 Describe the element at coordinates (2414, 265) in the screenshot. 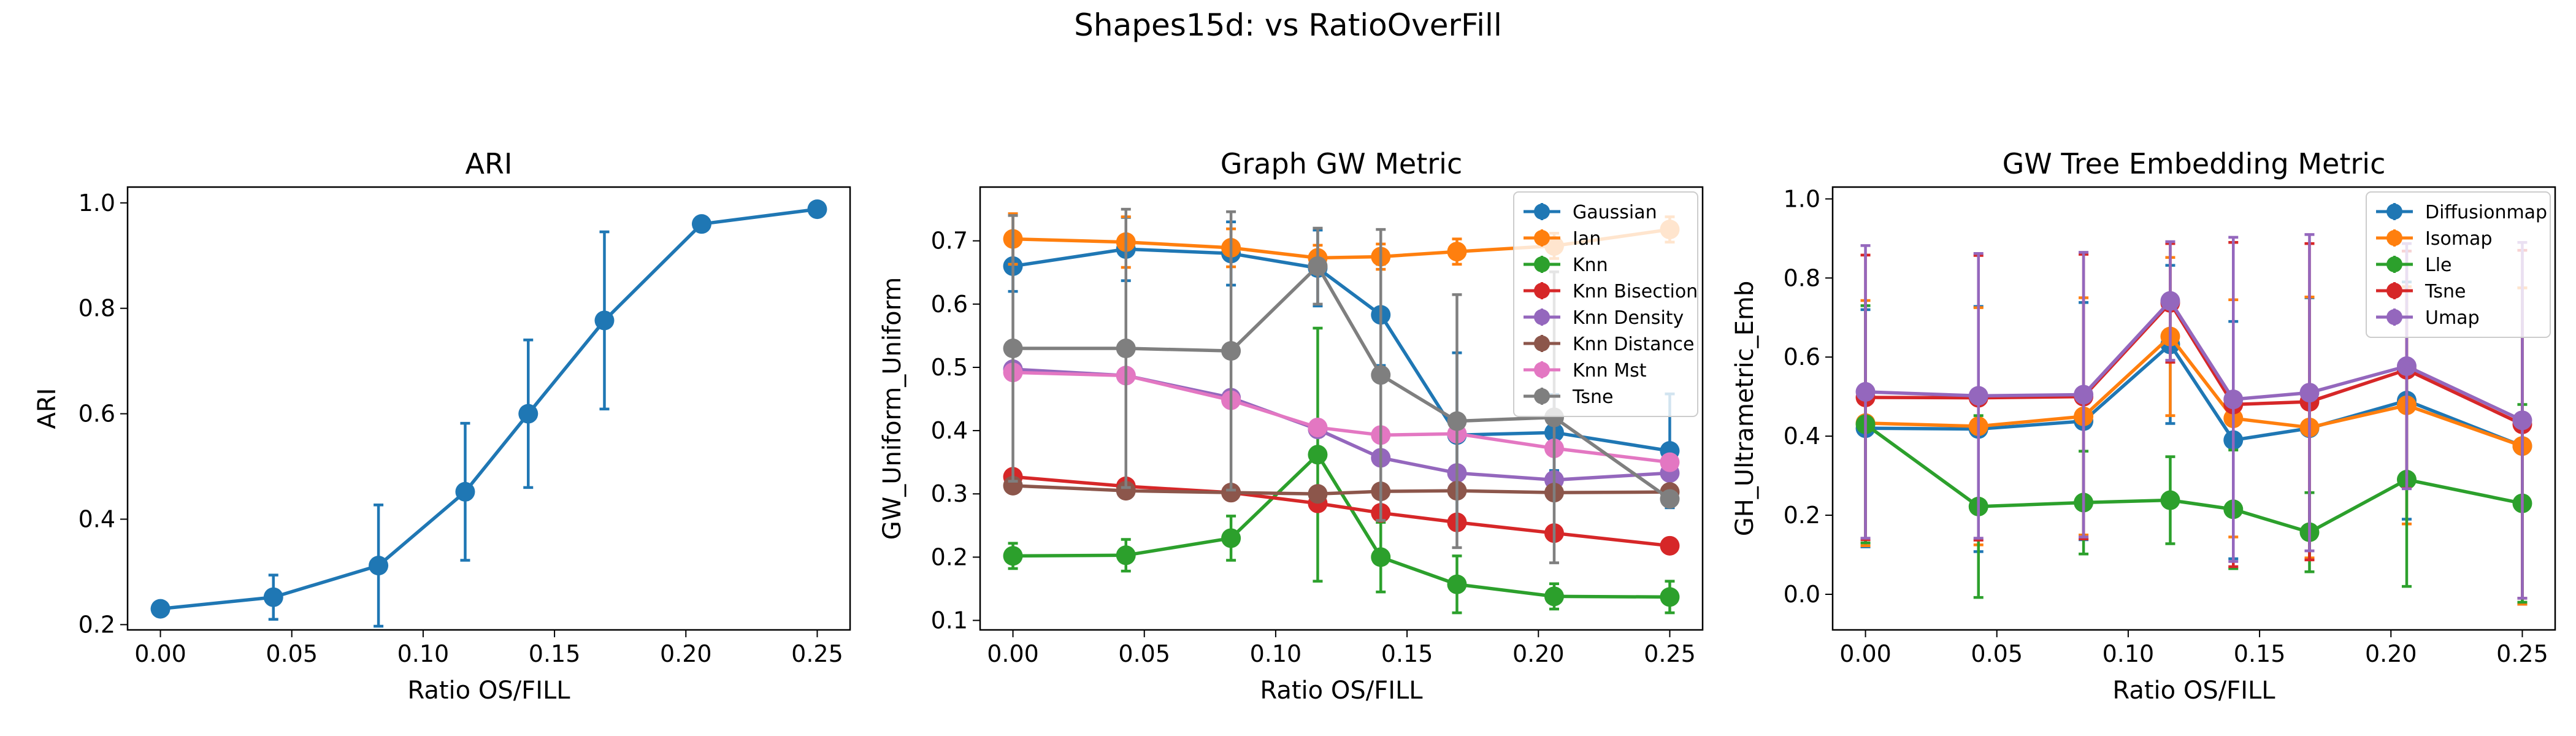

I see `legend-entry: Lle` at that location.